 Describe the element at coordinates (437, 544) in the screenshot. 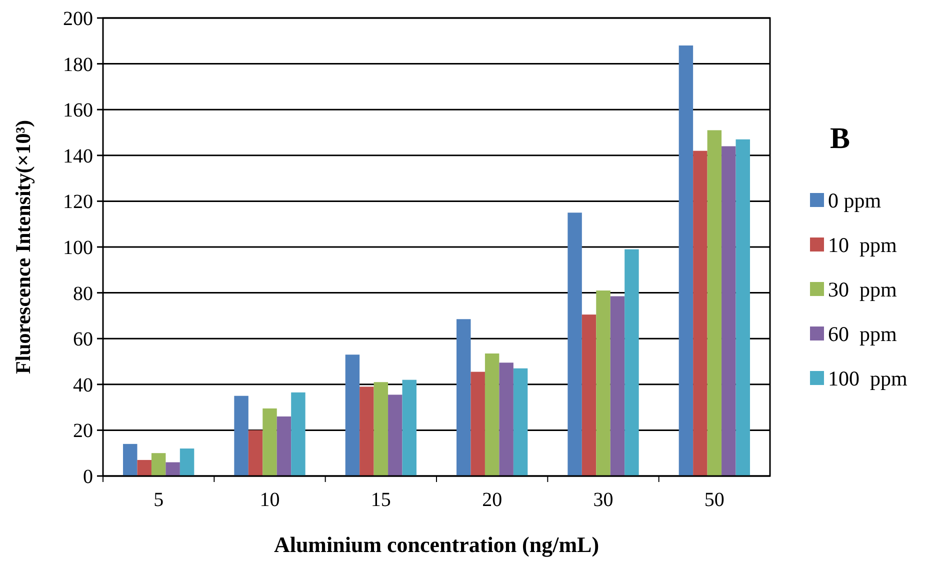

I see `x-axis-title: Aluminium concentration (ng/mL)` at that location.